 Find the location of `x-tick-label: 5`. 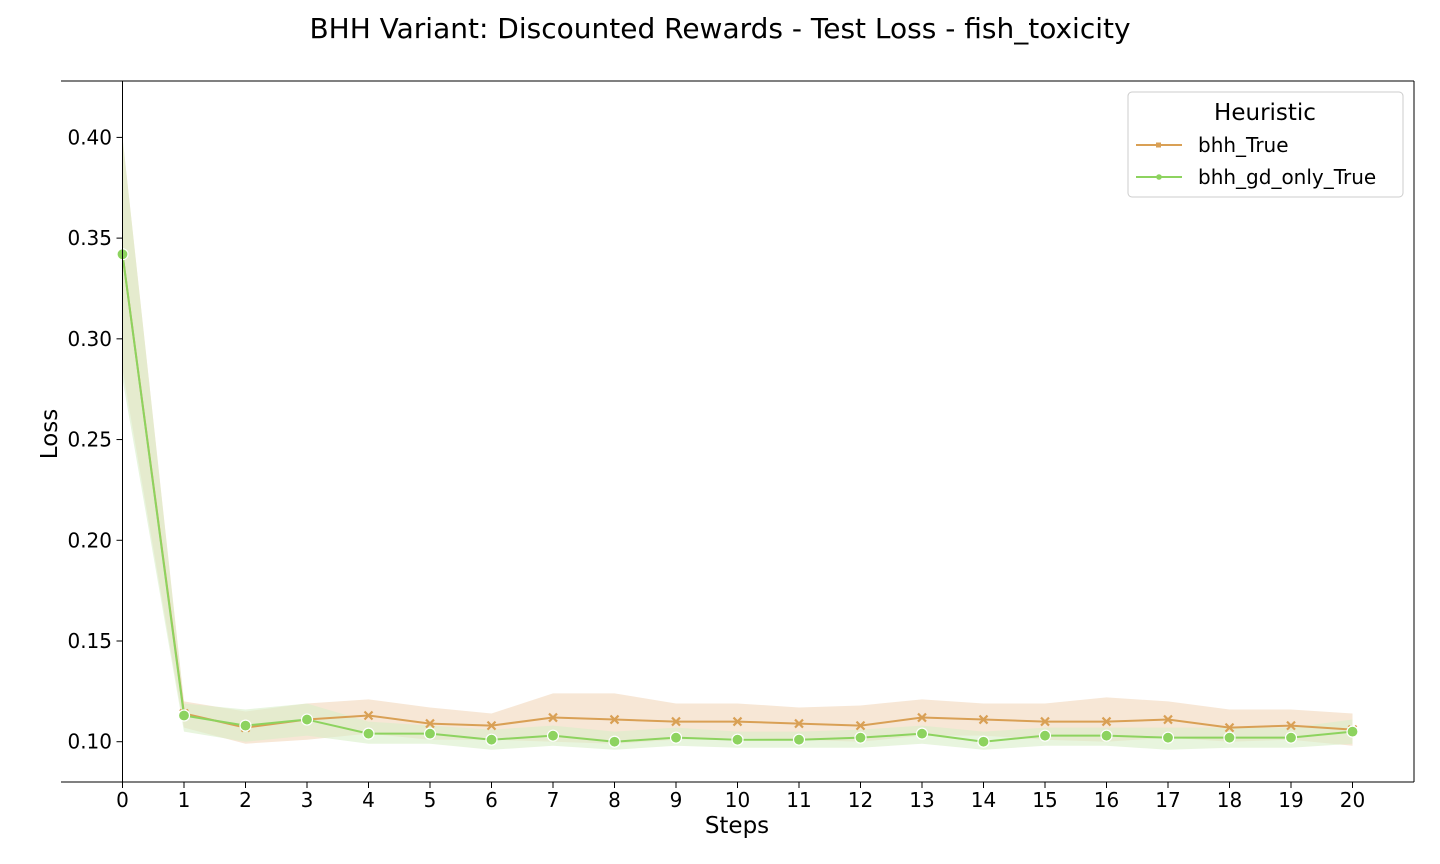

x-tick-label: 5 is located at coordinates (430, 800).